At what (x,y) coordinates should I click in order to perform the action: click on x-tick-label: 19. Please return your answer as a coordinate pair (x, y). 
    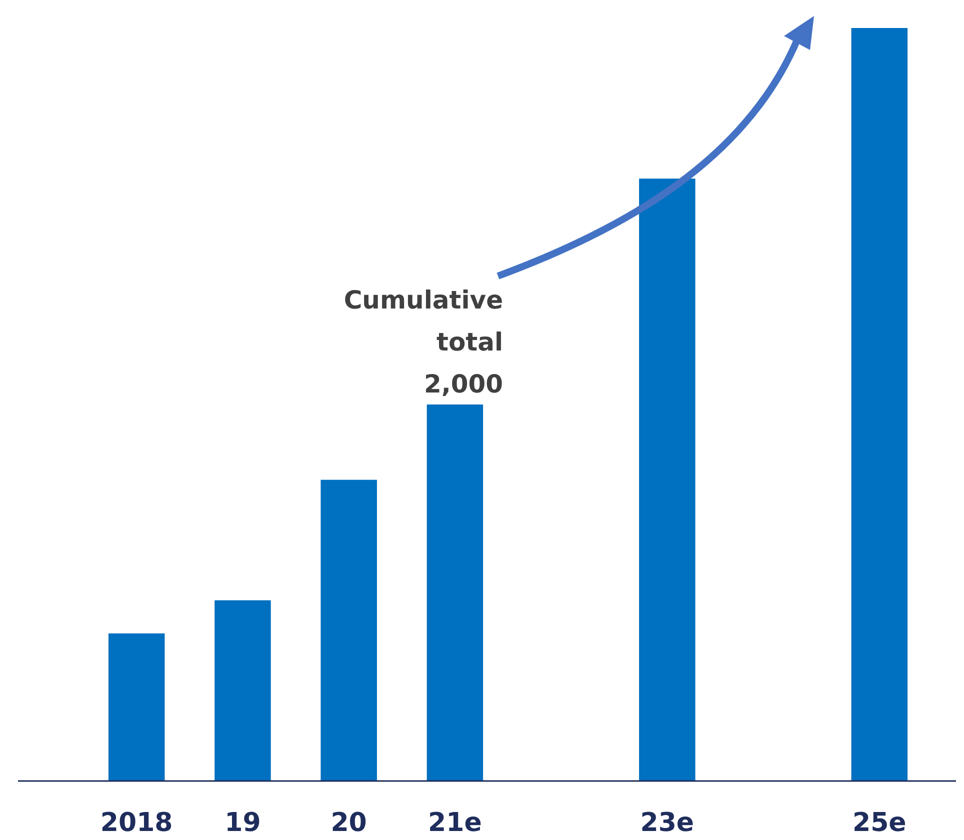
    Looking at the image, I should click on (242, 823).